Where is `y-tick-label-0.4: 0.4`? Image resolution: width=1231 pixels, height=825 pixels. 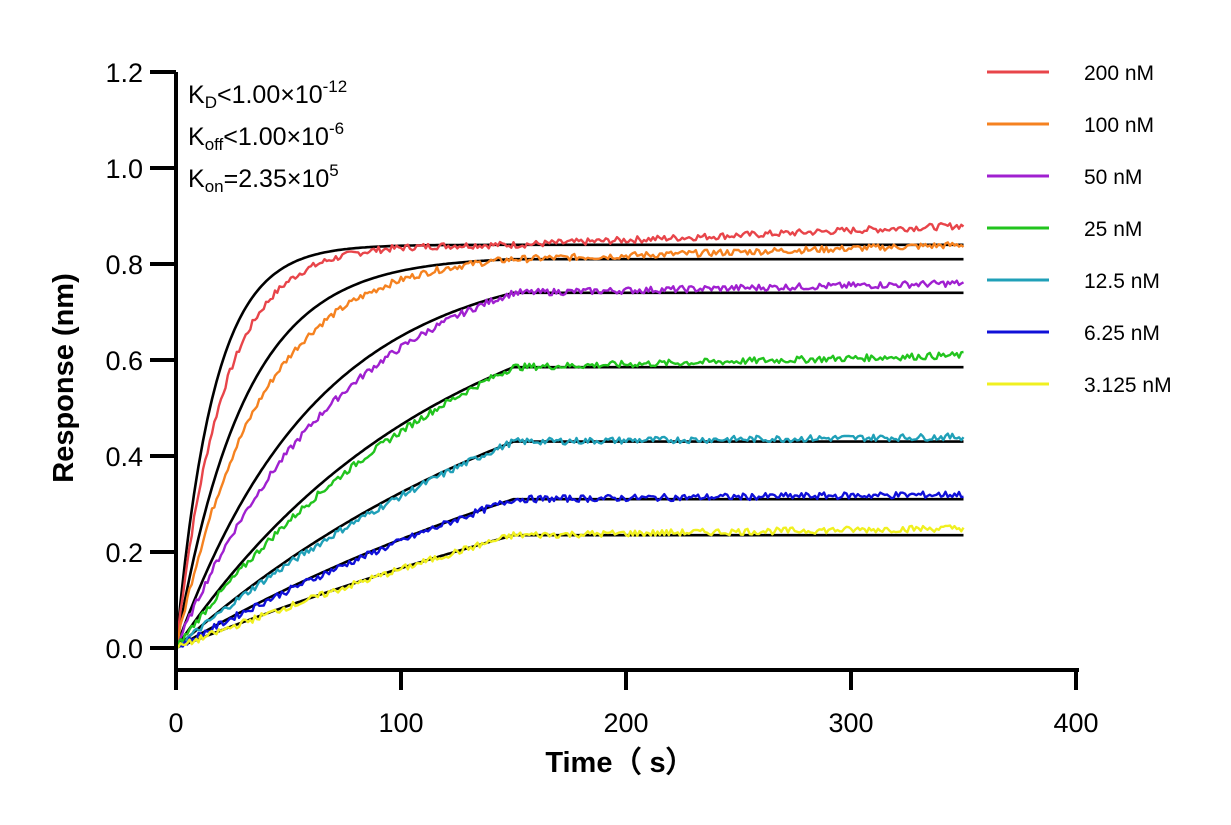 y-tick-label-0.4: 0.4 is located at coordinates (124, 457).